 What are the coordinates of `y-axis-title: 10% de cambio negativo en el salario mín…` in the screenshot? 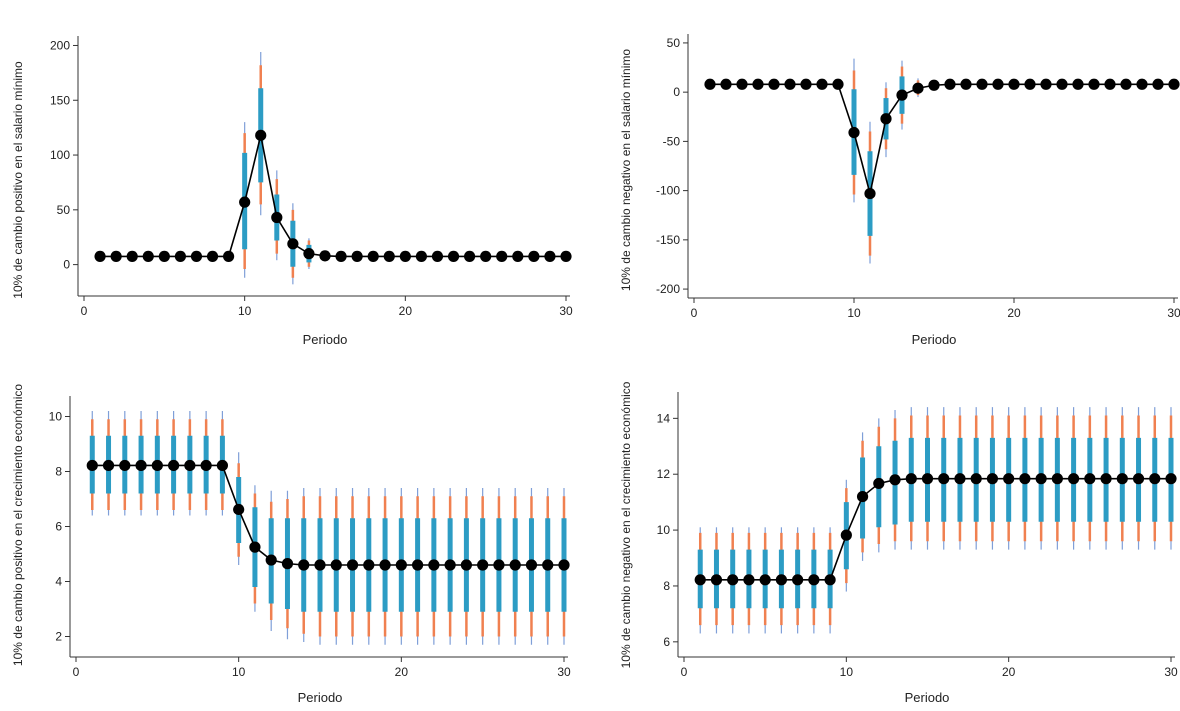 It's located at (626, 170).